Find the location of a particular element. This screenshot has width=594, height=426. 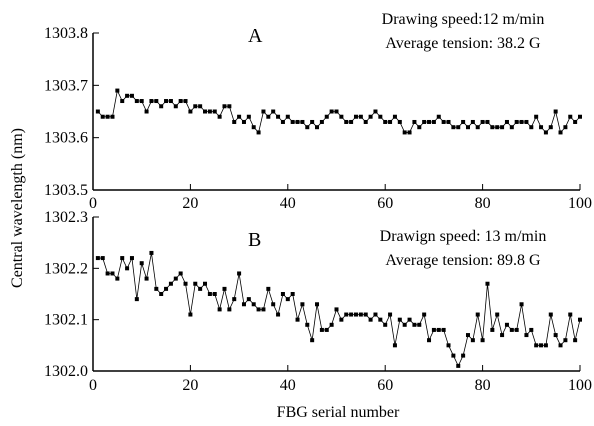

y-axis-label: Central wavelength (nm) is located at coordinates (17, 208).